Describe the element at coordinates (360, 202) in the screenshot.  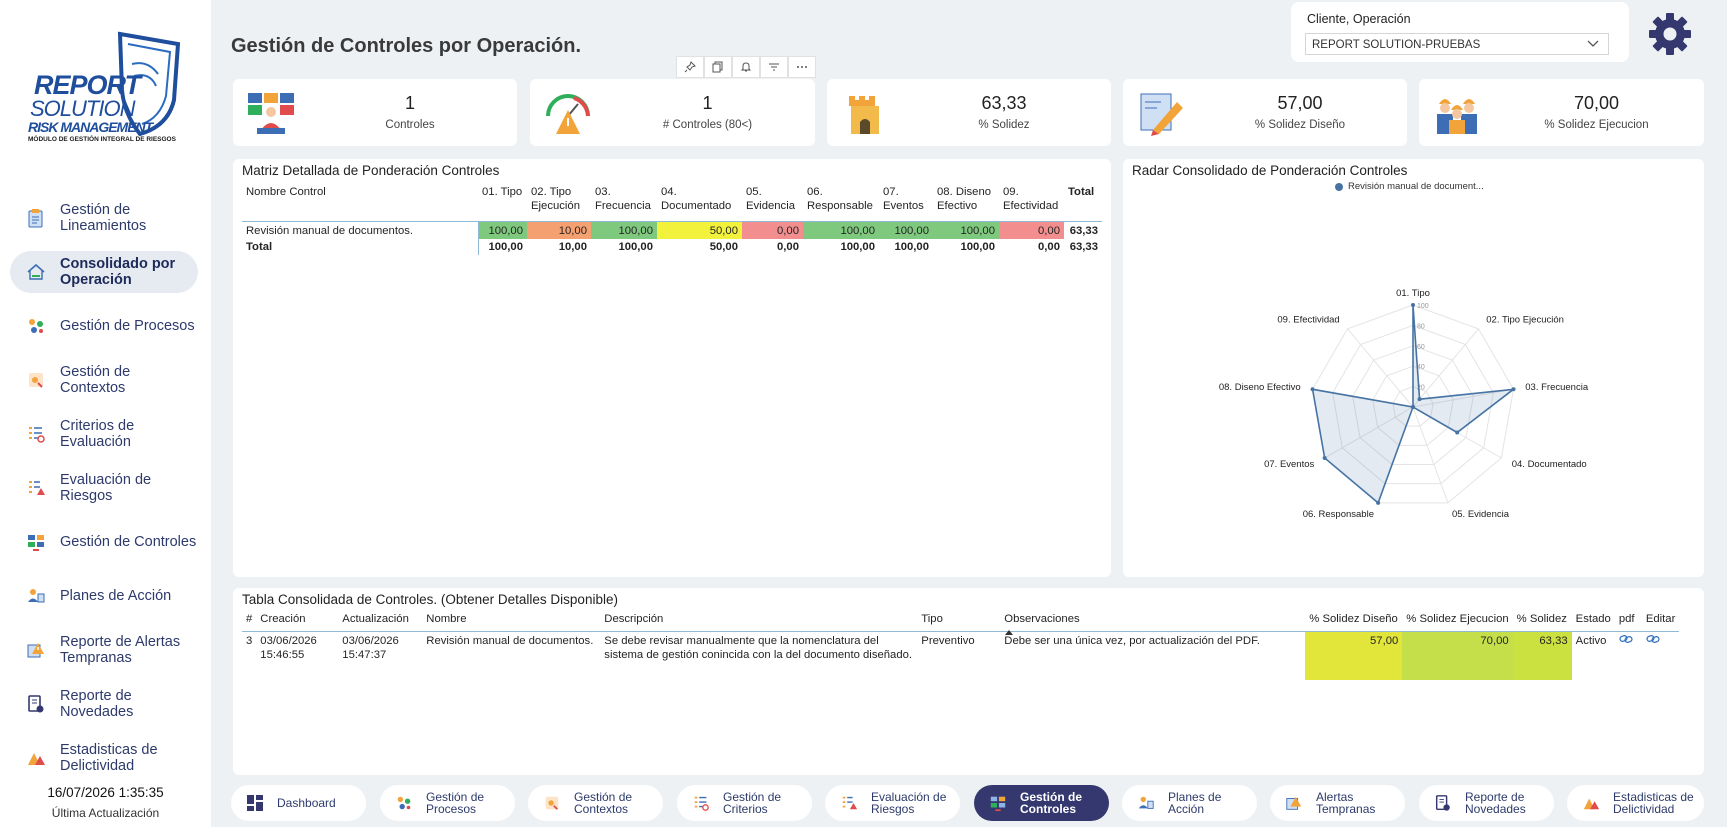
I see `matrix-header: Nombre Control` at that location.